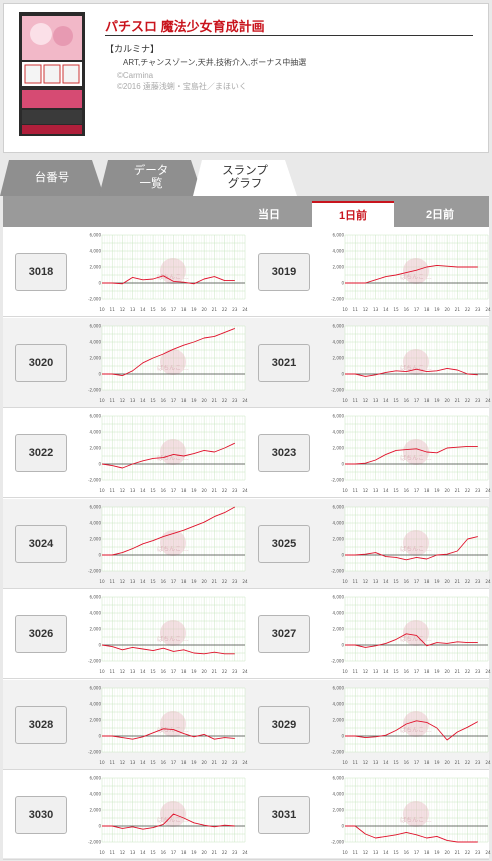 The width and height of the screenshot is (492, 861). Describe the element at coordinates (284, 362) in the screenshot. I see `machine-number-button: 3021` at that location.